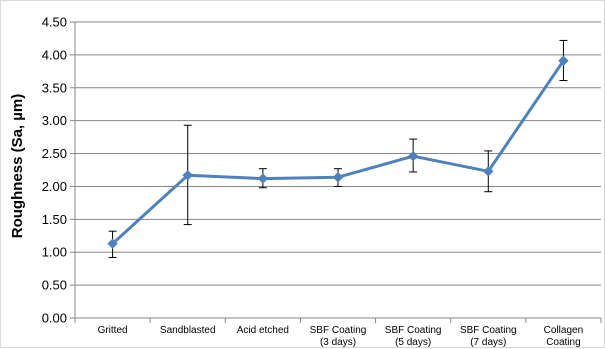 This screenshot has width=605, height=349. Describe the element at coordinates (263, 330) in the screenshot. I see `x-tick-label: Acid etched` at that location.